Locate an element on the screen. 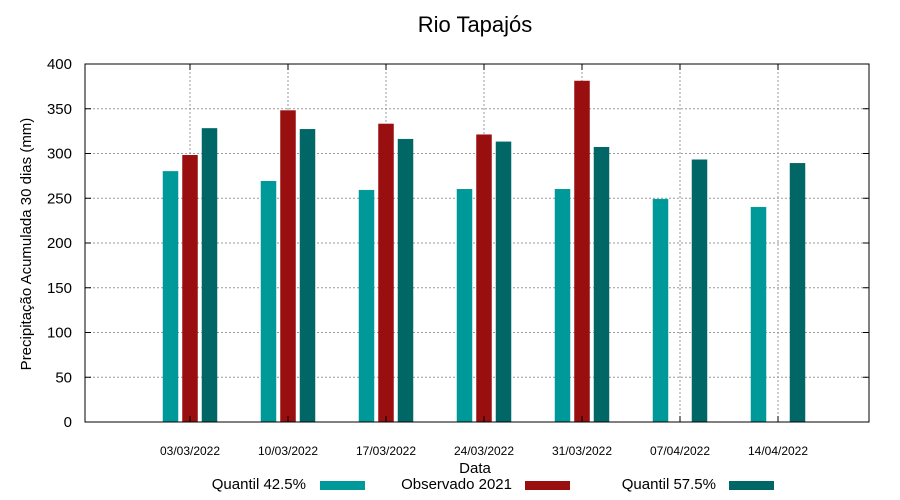 The width and height of the screenshot is (900, 500). y-tick-label: 100 is located at coordinates (59, 333).